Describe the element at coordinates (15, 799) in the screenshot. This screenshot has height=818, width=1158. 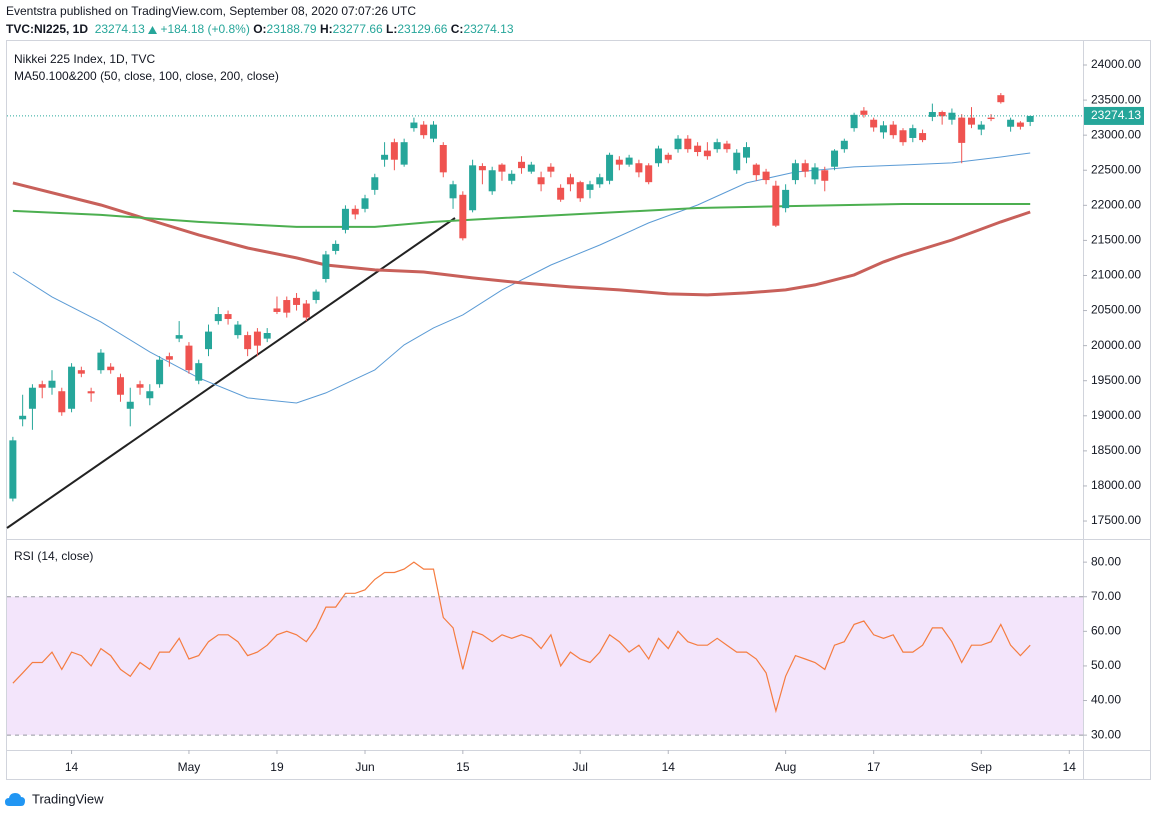
I see `logo-icon` at that location.